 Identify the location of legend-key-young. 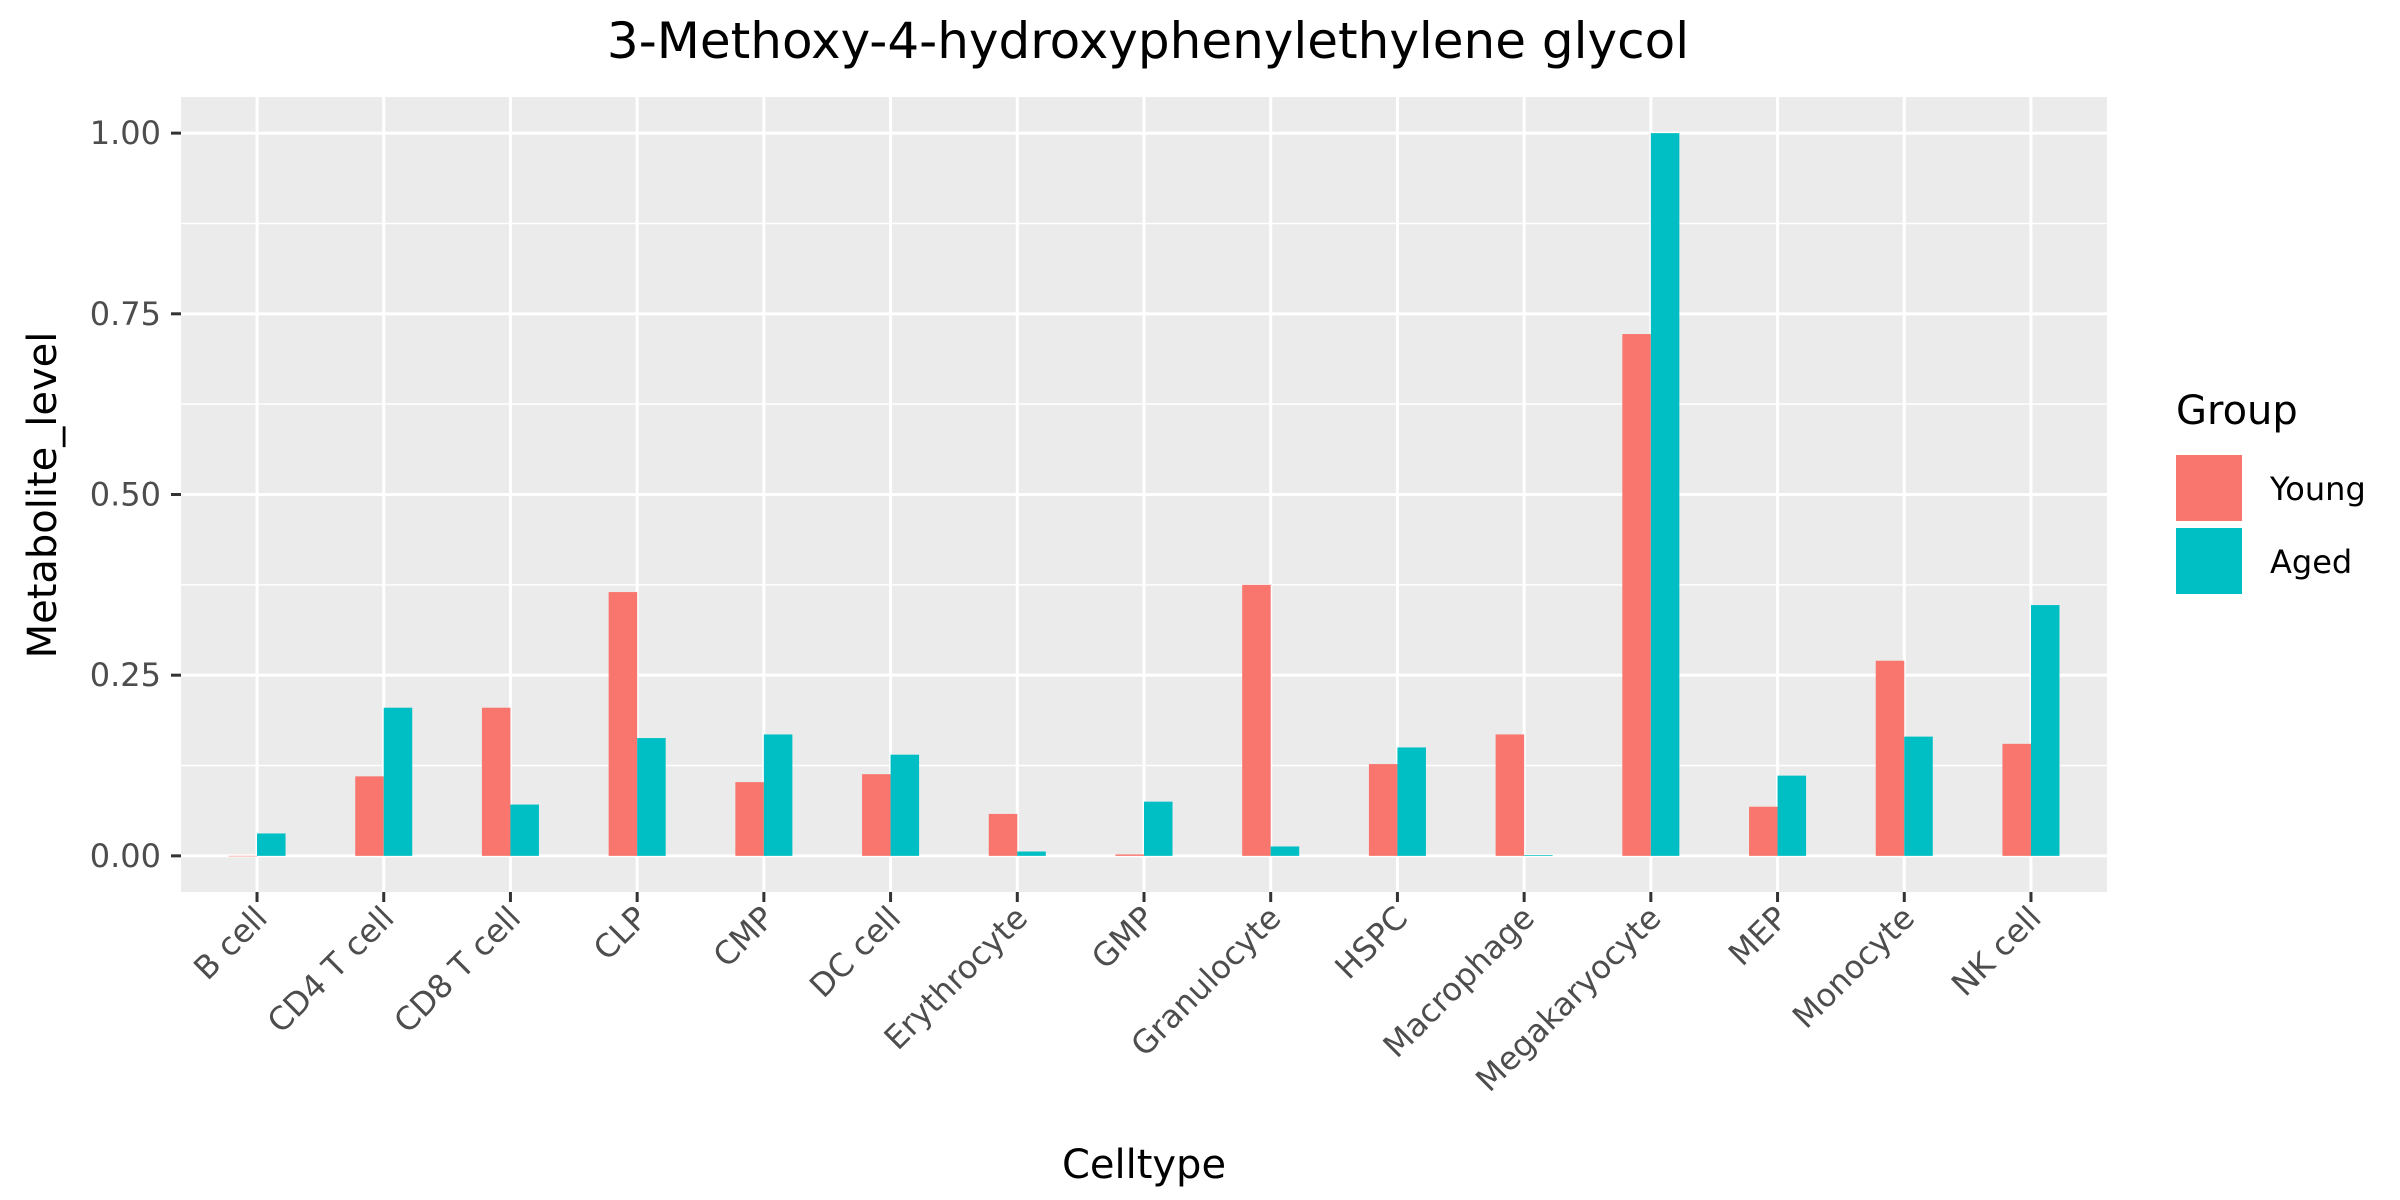
(2209, 488).